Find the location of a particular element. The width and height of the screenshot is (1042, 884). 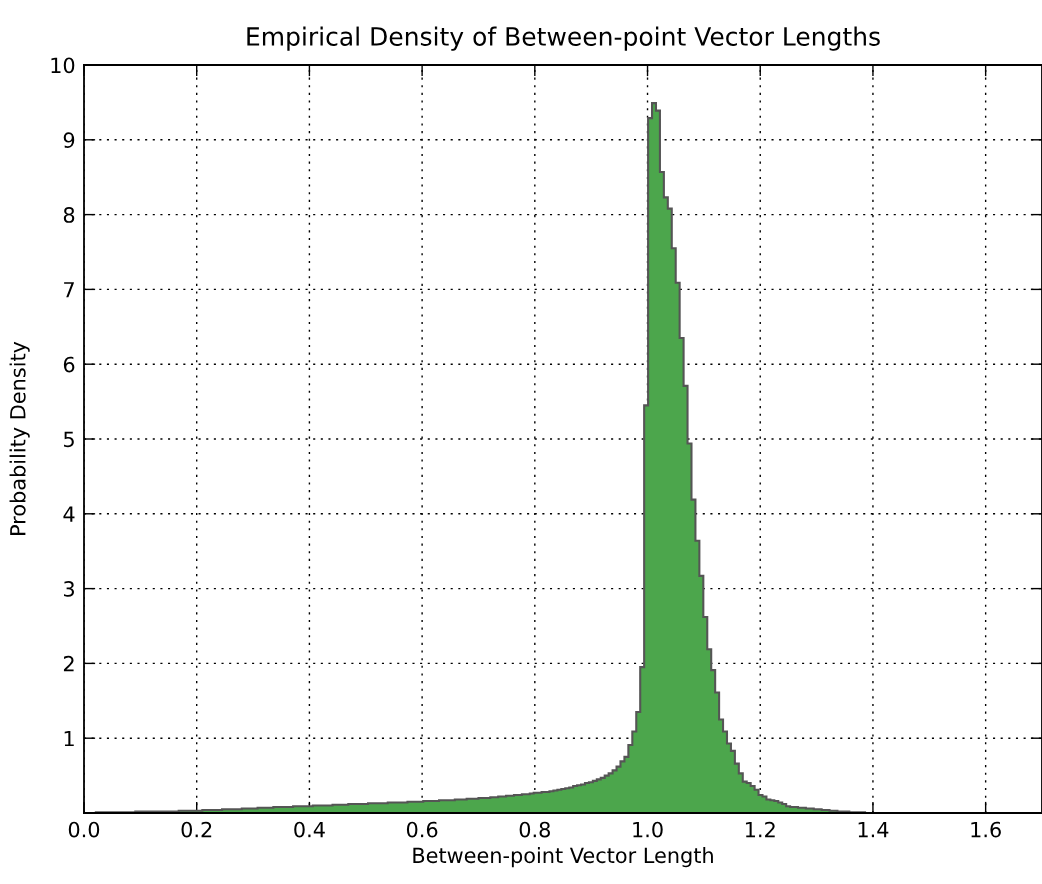

y-tick-label: 10 is located at coordinates (63, 65).